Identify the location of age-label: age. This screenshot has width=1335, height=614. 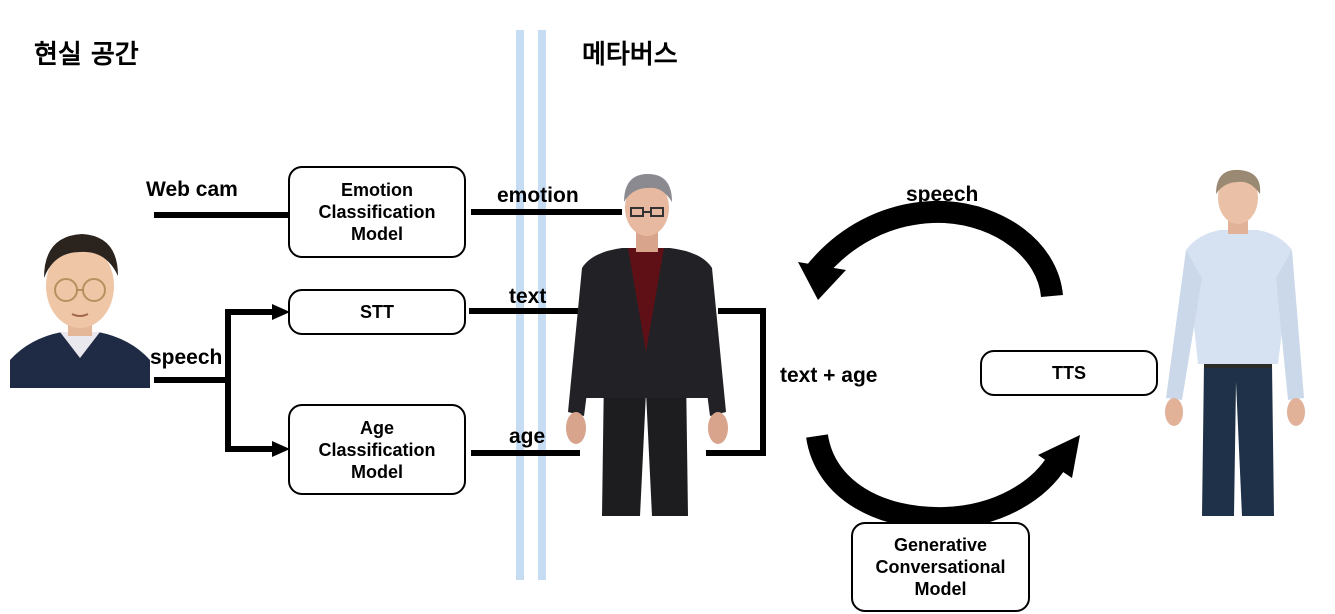
(527, 436).